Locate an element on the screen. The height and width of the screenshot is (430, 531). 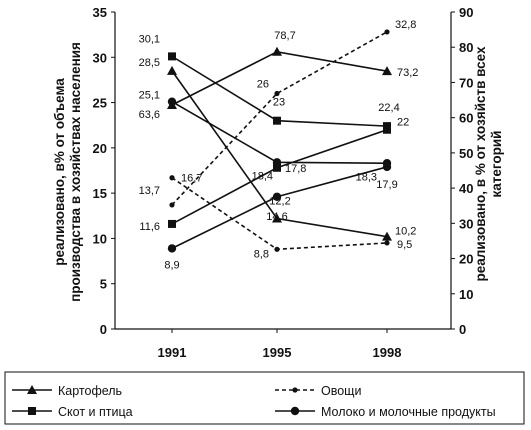
data-label: 26 is located at coordinates (263, 85).